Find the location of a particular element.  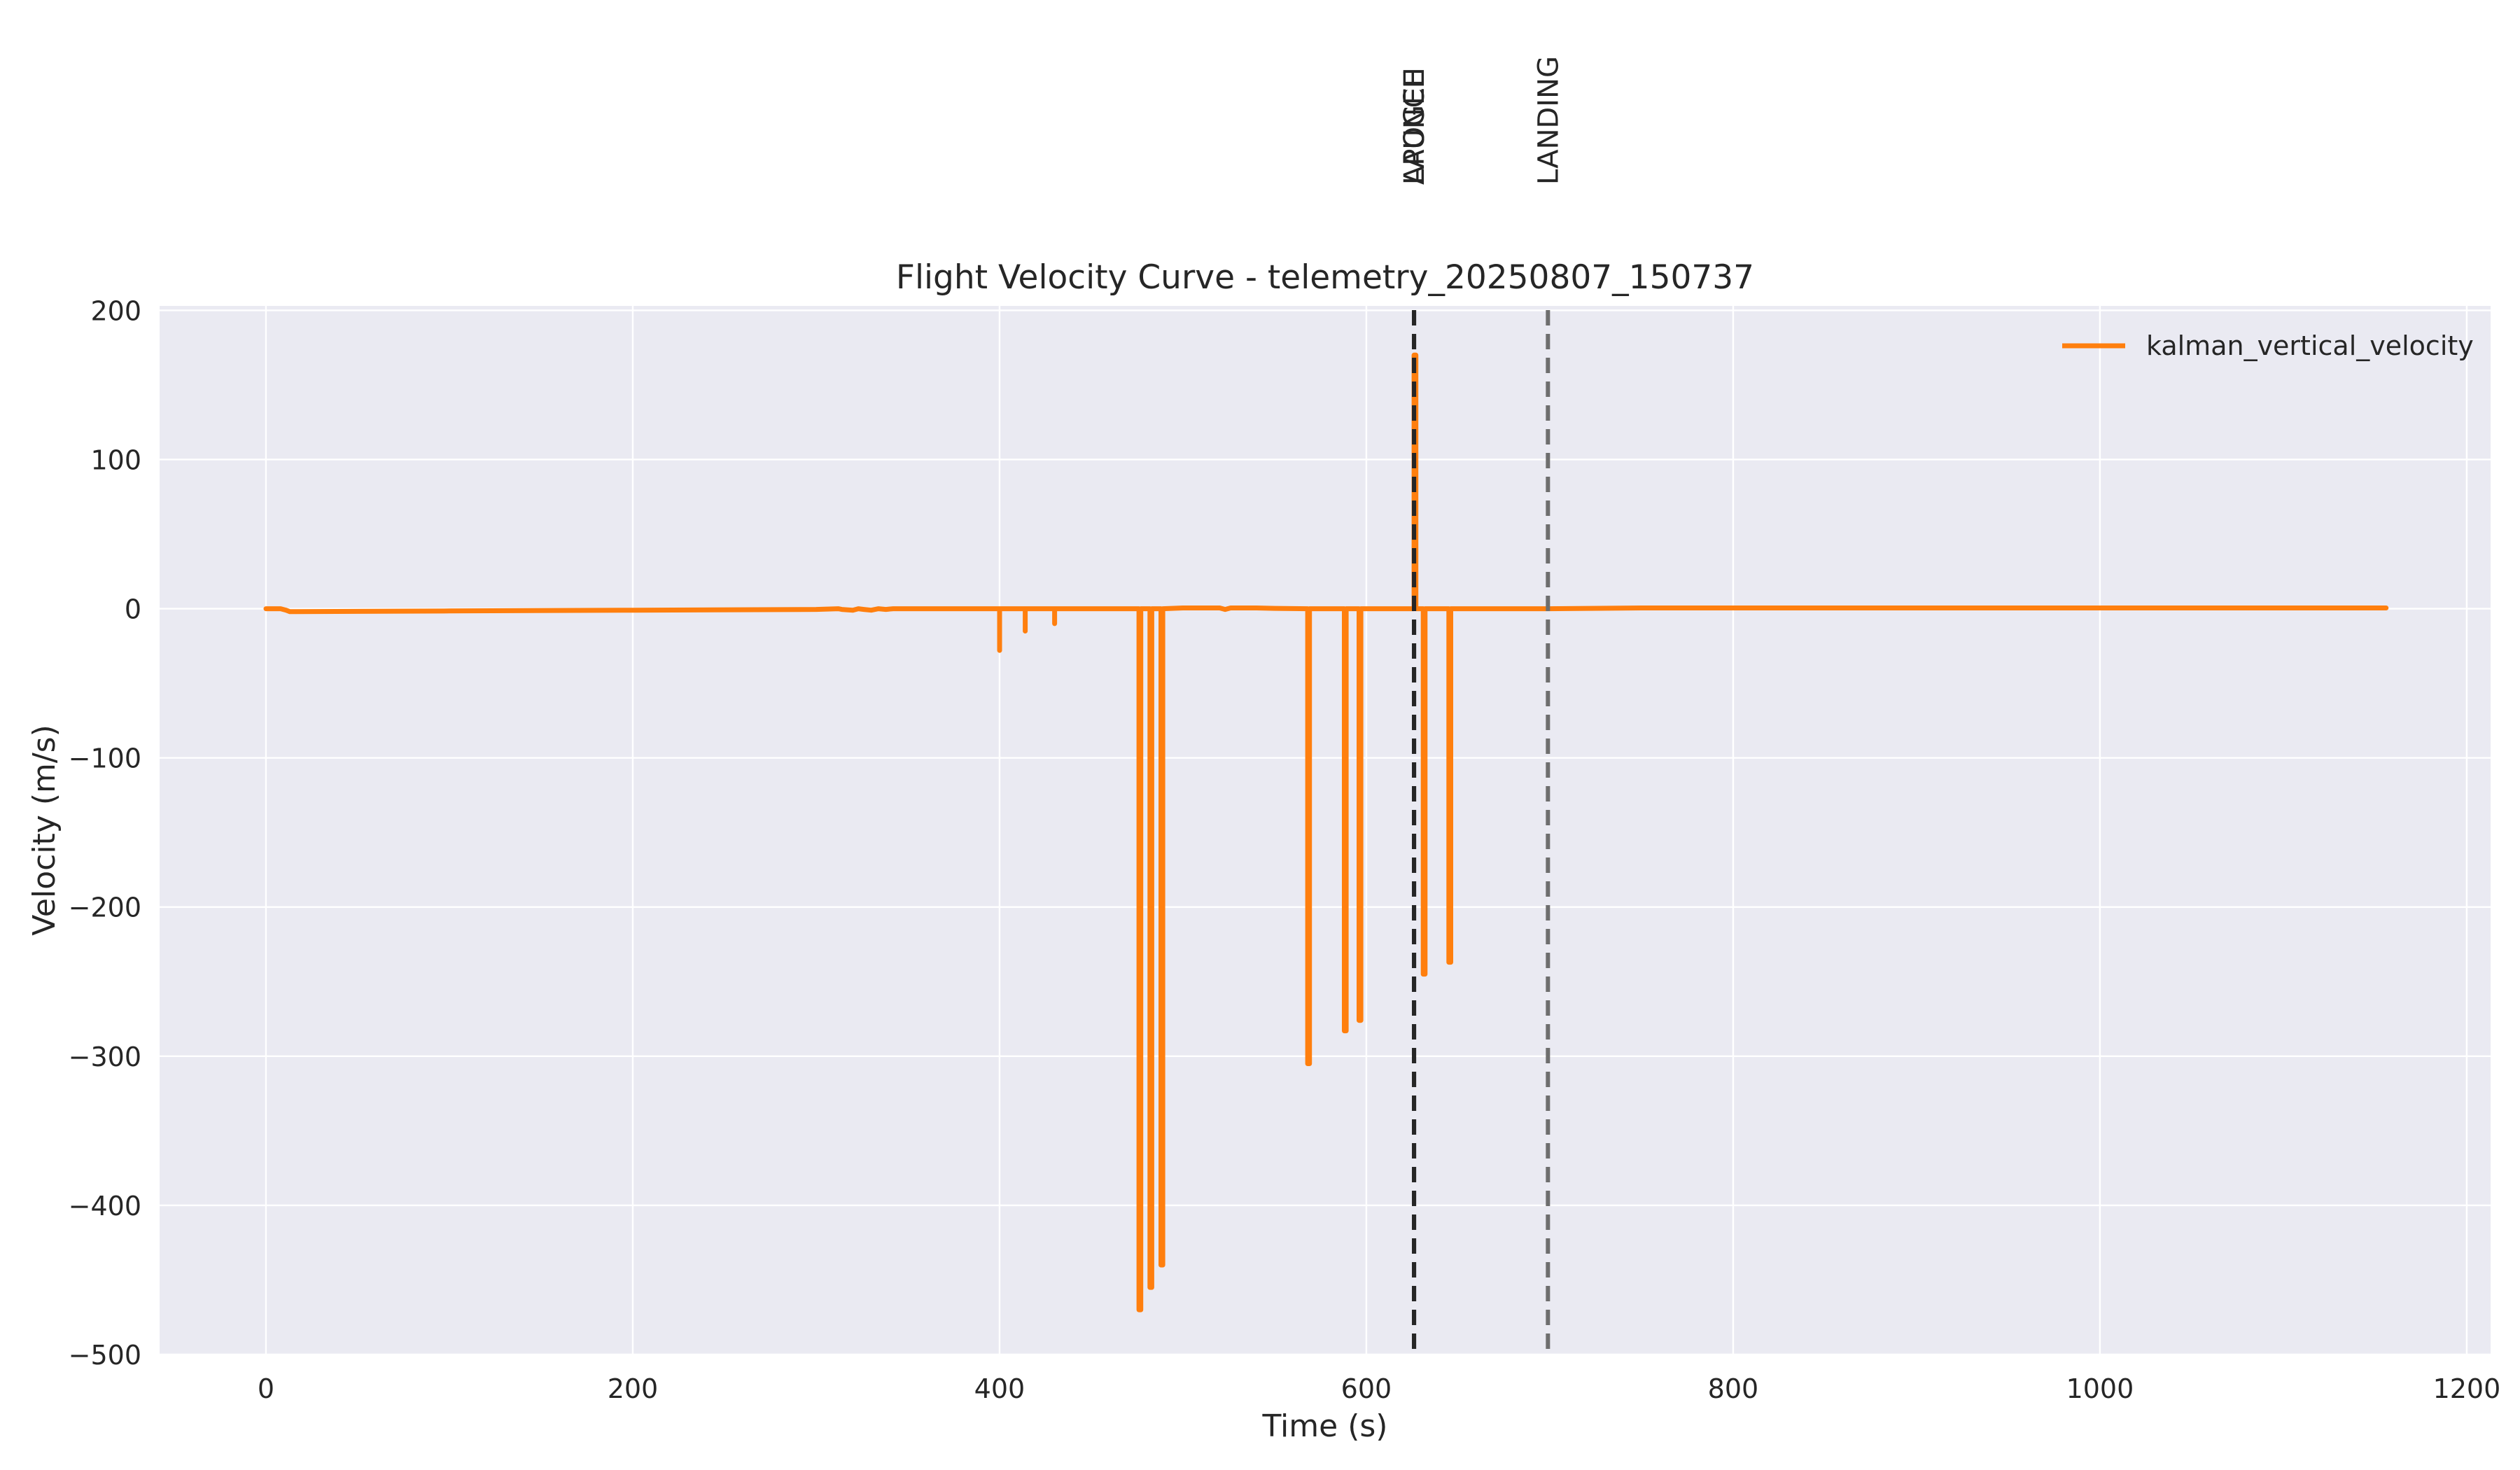

y-tick-label: 100 is located at coordinates (115, 459).